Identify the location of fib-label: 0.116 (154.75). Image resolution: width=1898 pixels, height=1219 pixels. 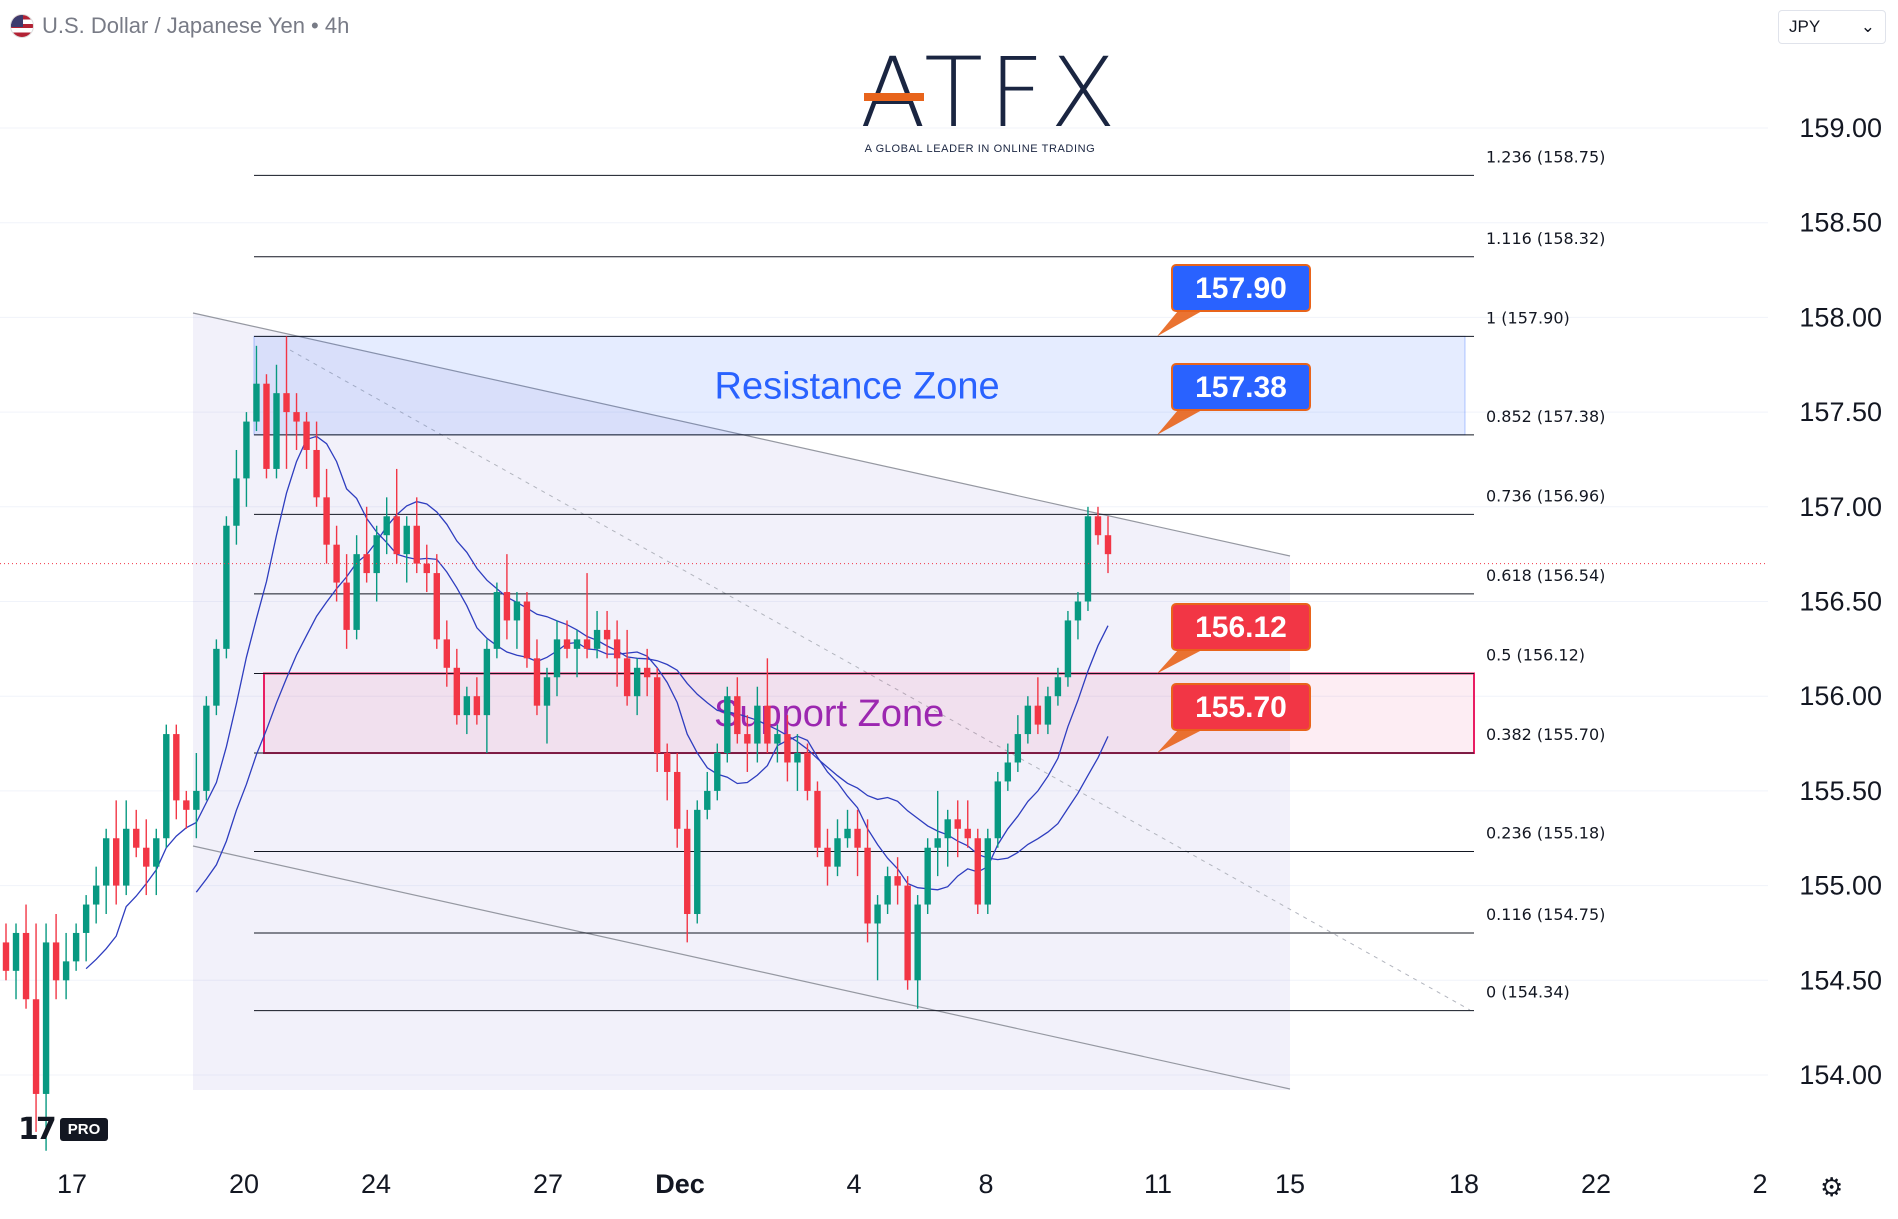
(1545, 914).